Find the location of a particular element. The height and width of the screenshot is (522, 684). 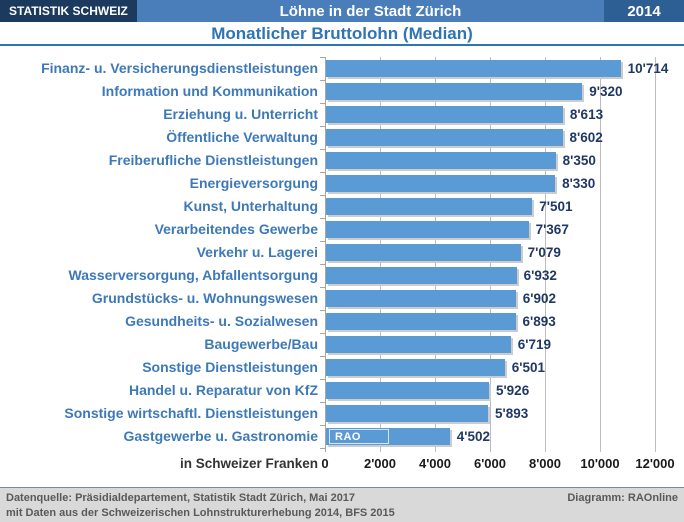

category-label: Baugewerbe/Bau is located at coordinates (261, 344).